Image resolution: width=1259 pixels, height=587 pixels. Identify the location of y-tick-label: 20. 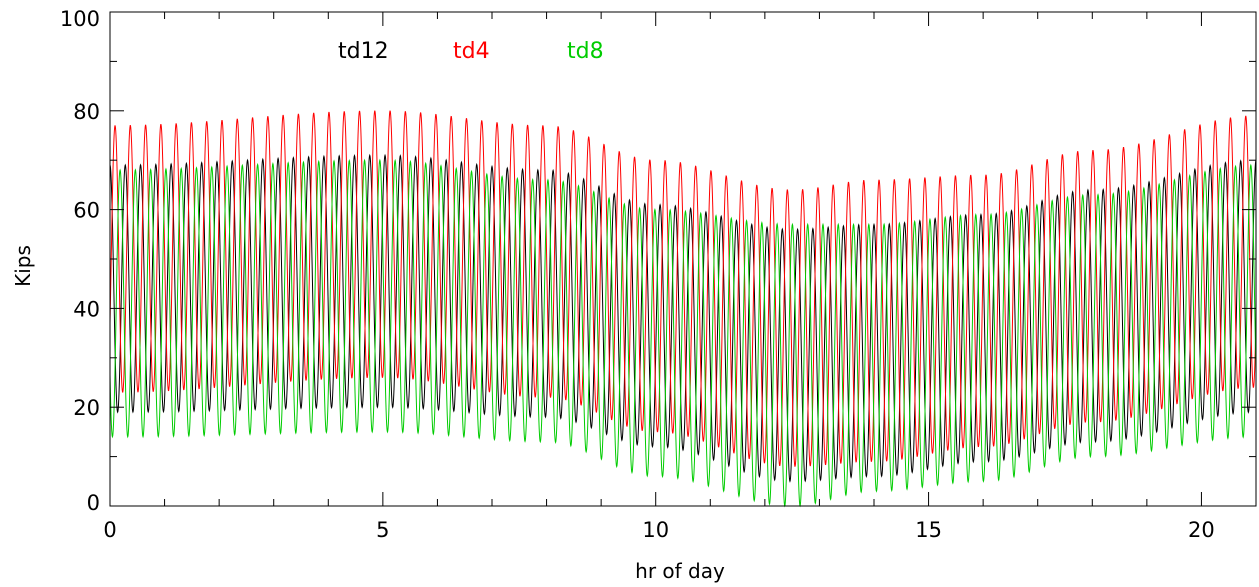
(86, 408).